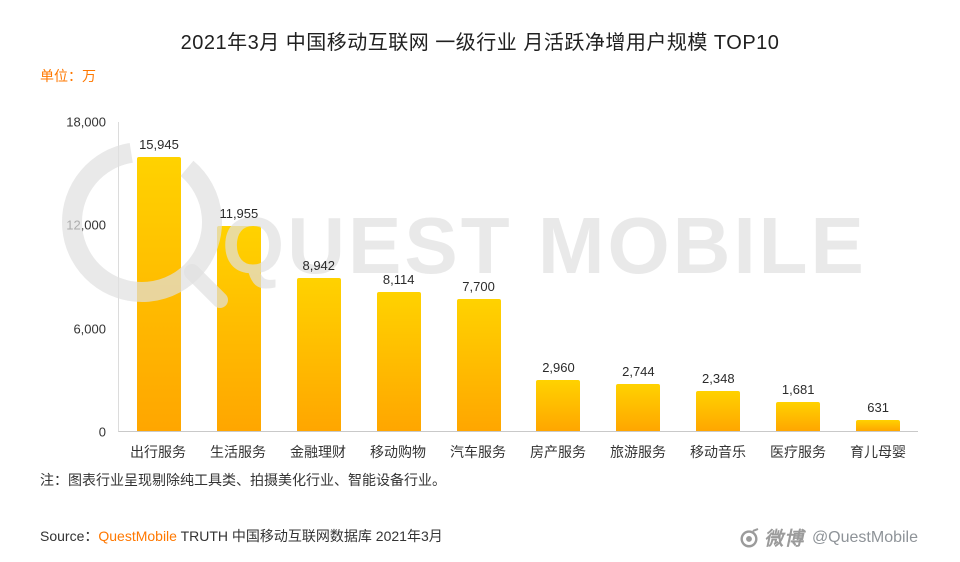 The height and width of the screenshot is (562, 960). What do you see at coordinates (878, 276) in the screenshot?
I see `bar-column: 631` at bounding box center [878, 276].